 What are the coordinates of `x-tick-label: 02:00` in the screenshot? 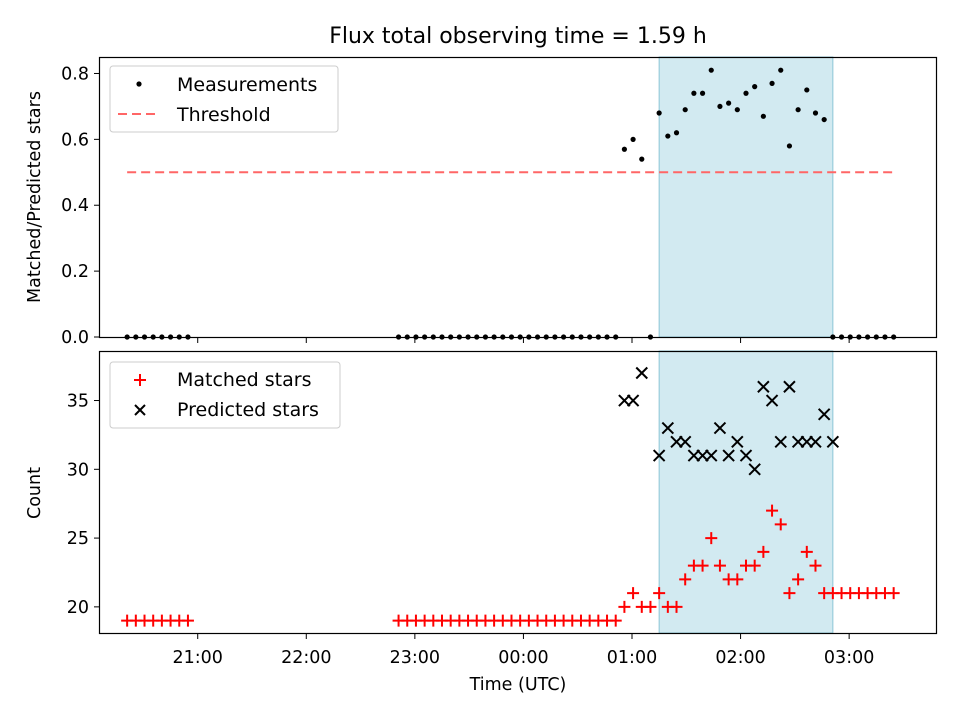 It's located at (740, 658).